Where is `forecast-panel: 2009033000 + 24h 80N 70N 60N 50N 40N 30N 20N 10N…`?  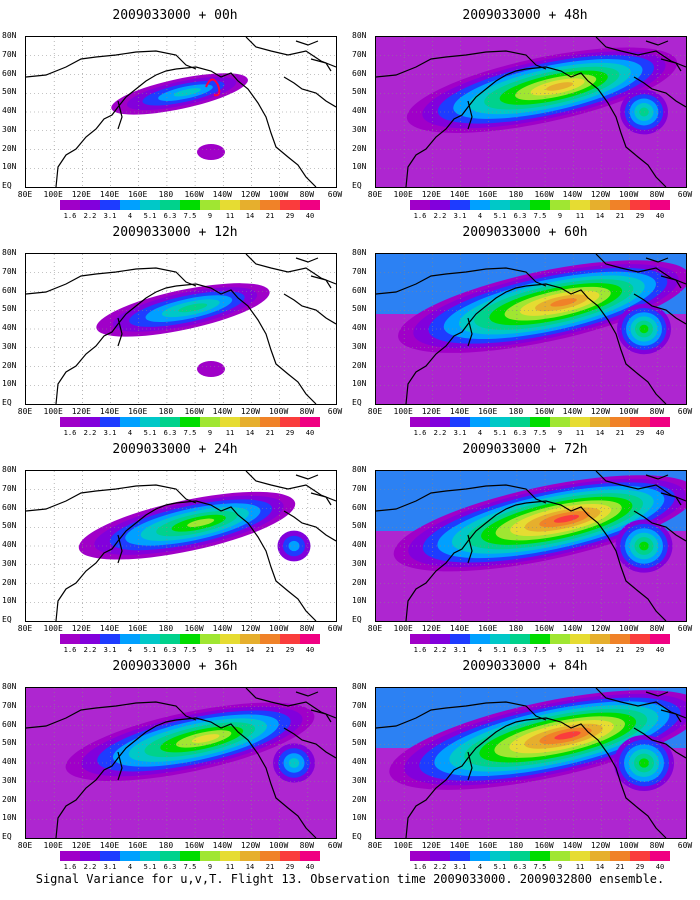
forecast-panel: 2009033000 + 24h 80N 70N 60N 50N 40N 30N 20N 10N… is located at coordinates (173, 548).